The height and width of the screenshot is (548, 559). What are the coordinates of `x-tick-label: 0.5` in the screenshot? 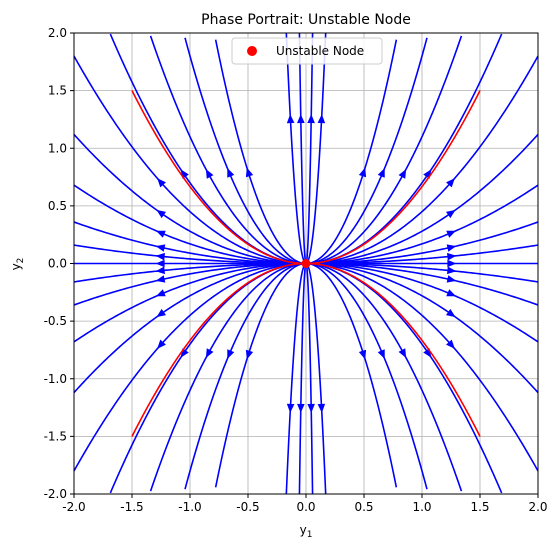 It's located at (363, 507).